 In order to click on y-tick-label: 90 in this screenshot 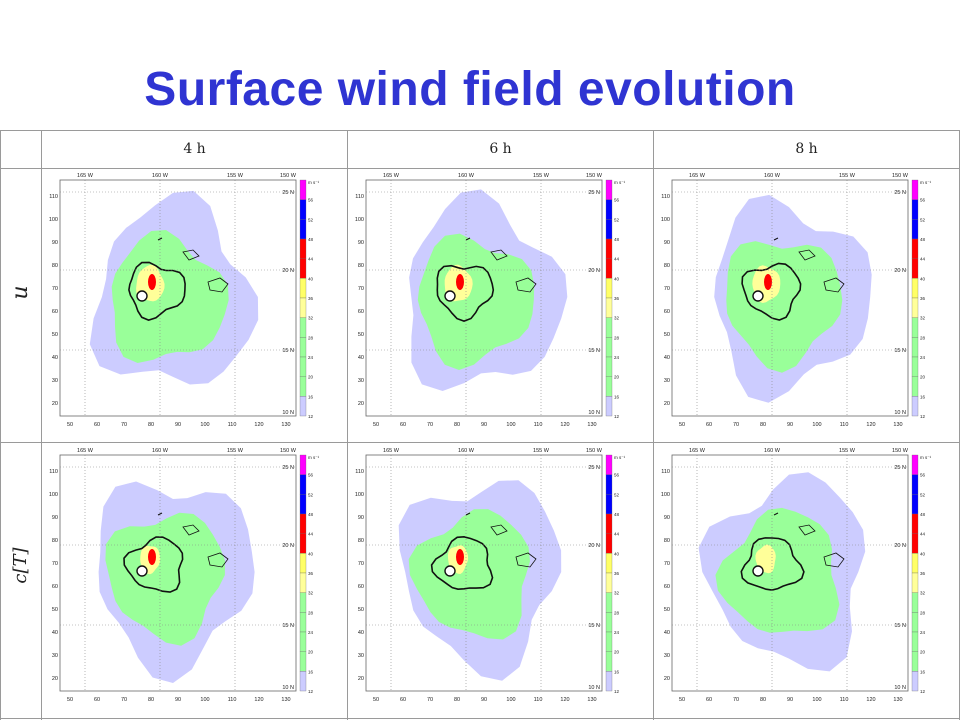, I will do `click(667, 518)`.